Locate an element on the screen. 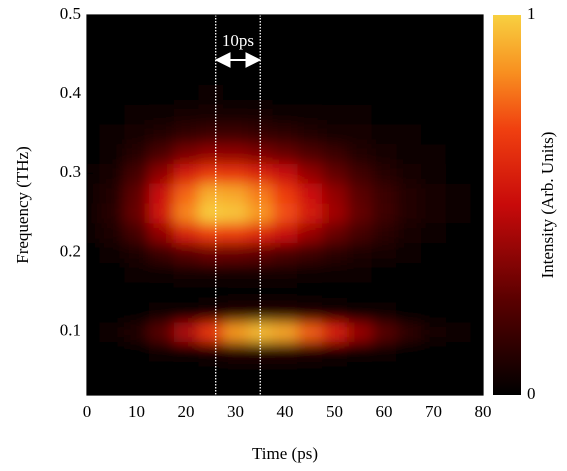 This screenshot has height=471, width=567. x-tick-label: 60 is located at coordinates (384, 411).